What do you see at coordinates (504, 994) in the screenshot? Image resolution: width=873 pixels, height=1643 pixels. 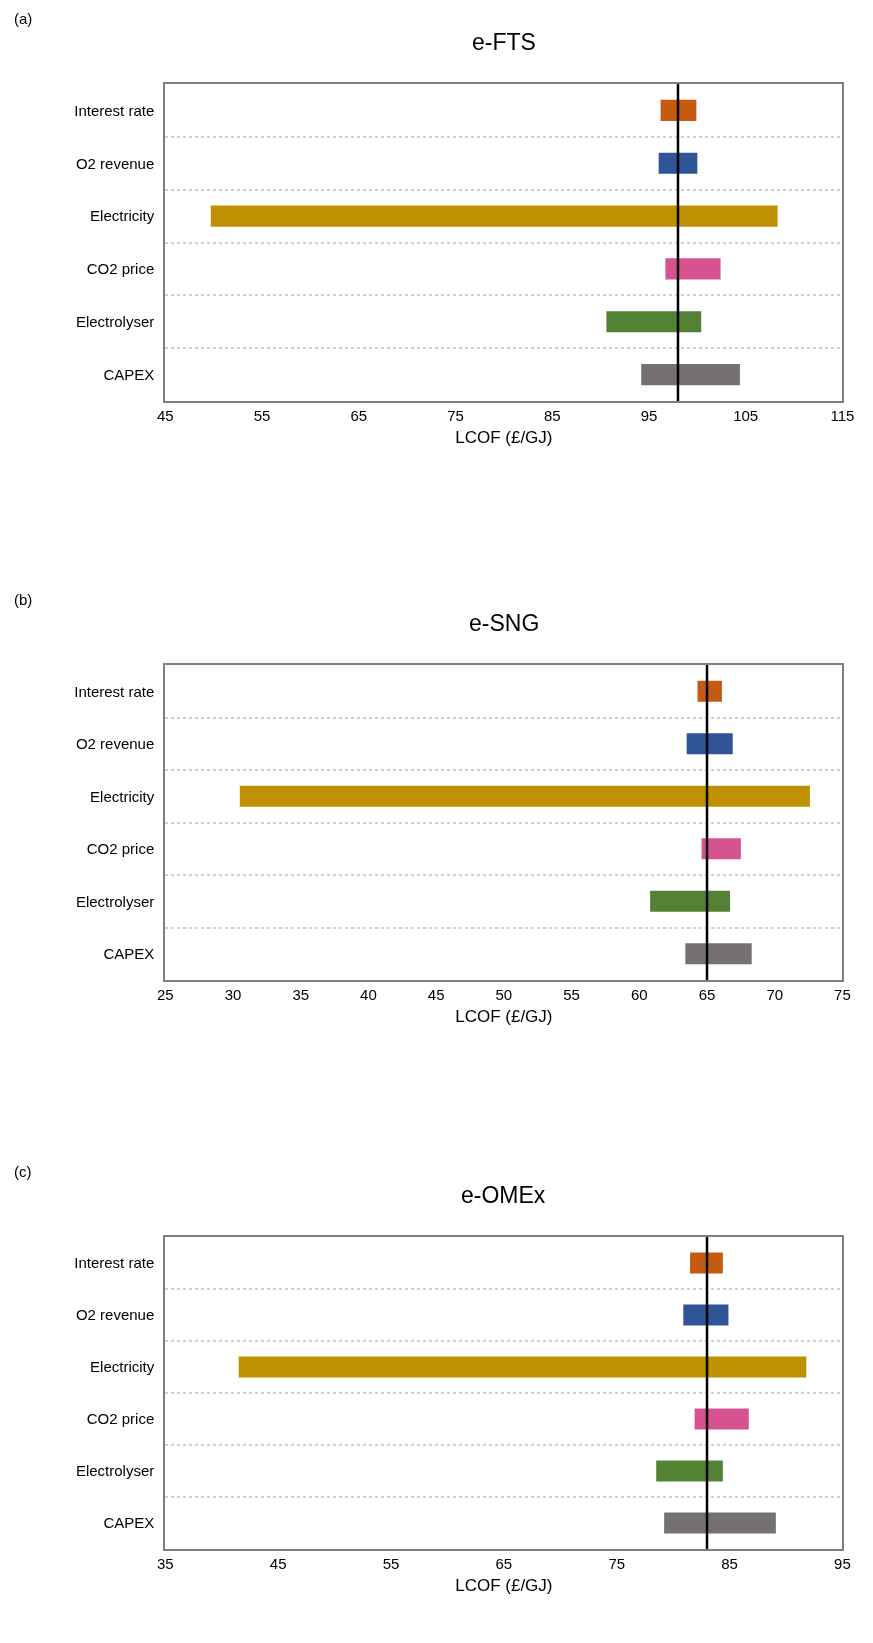 I see `x-tick-label: 50` at bounding box center [504, 994].